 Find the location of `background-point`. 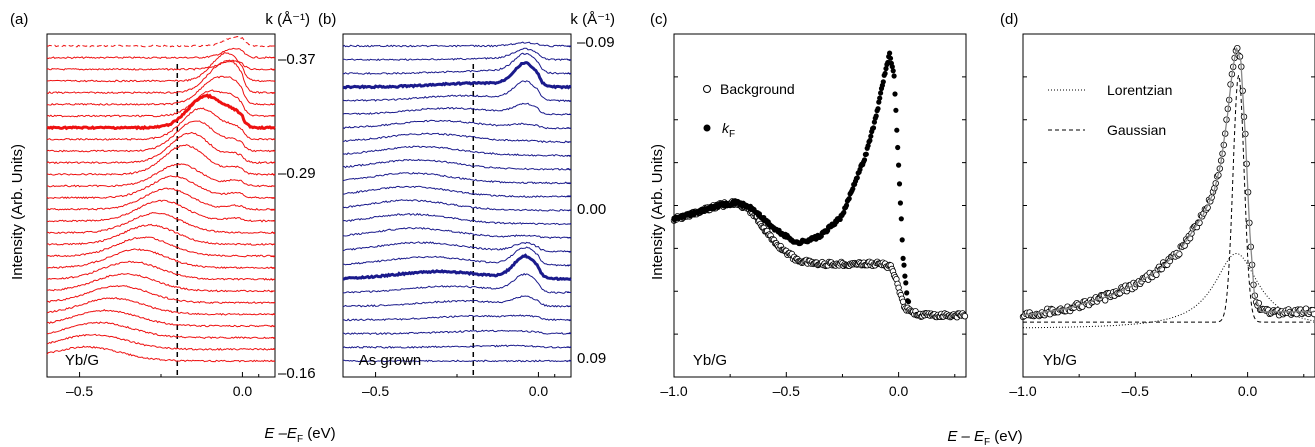

background-point is located at coordinates (903, 301).